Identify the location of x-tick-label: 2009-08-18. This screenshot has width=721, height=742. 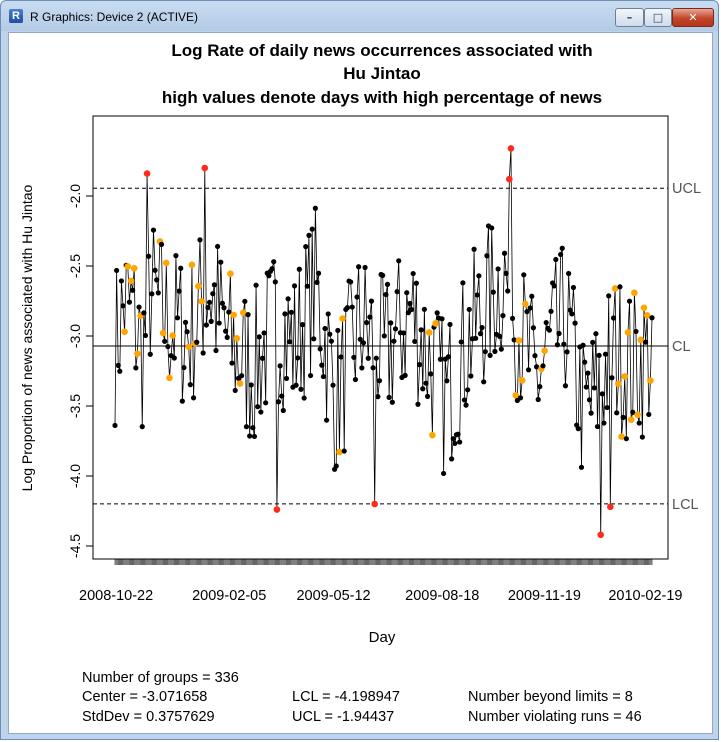
(442, 596).